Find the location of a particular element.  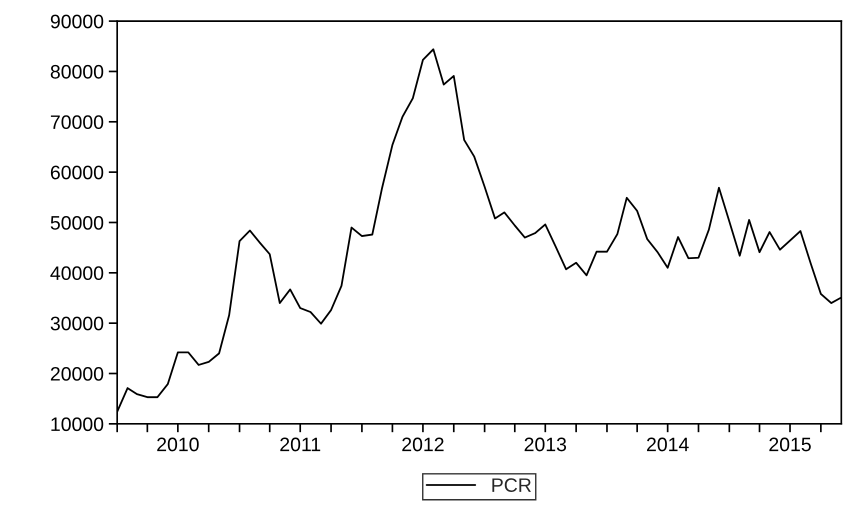

y-tick-label: 50000 is located at coordinates (77, 223).